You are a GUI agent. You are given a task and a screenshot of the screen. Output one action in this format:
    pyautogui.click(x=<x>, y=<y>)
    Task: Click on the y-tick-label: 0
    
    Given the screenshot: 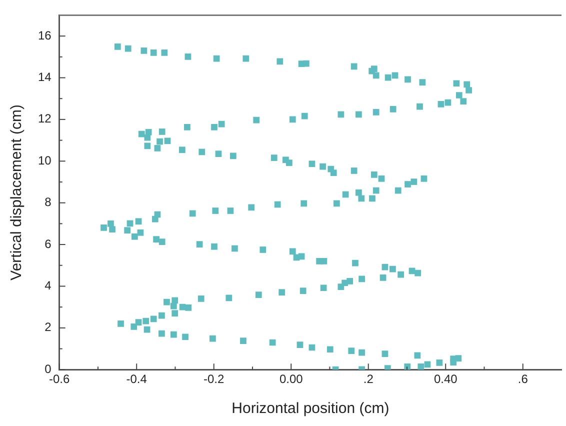 What is the action you would take?
    pyautogui.click(x=48, y=369)
    